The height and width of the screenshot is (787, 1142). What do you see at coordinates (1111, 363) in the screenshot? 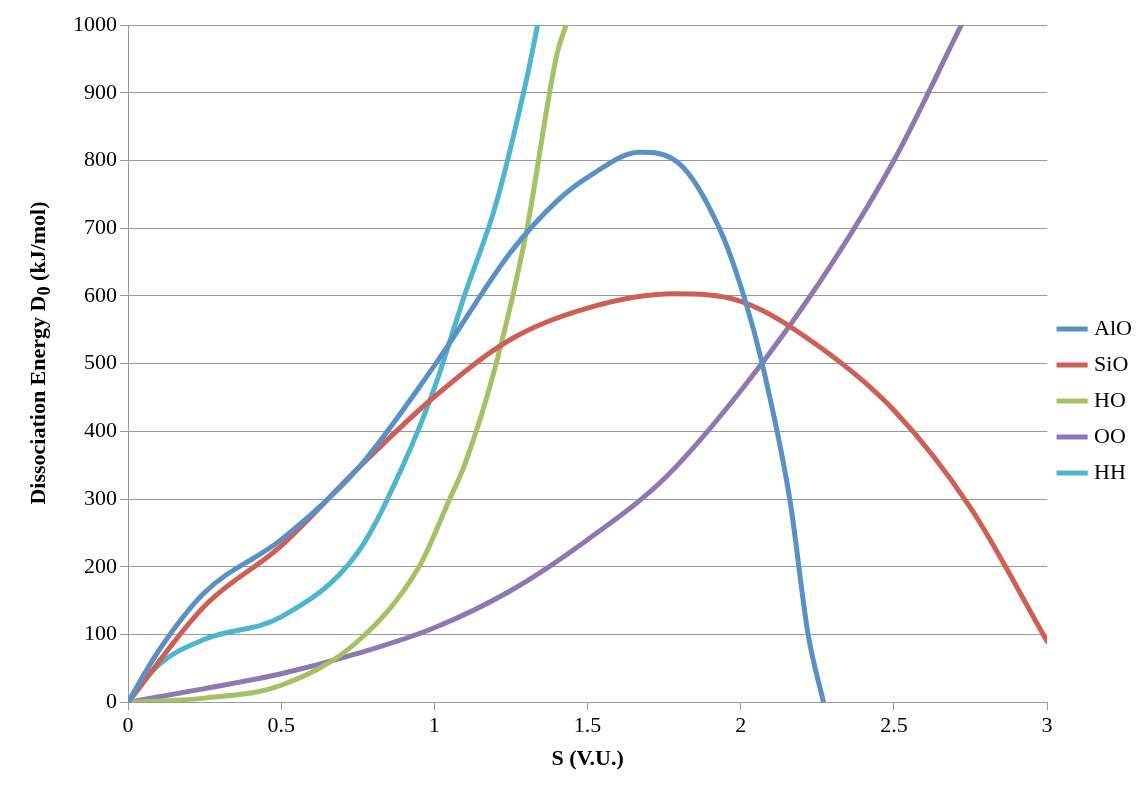
I see `legend-label: SiO` at bounding box center [1111, 363].